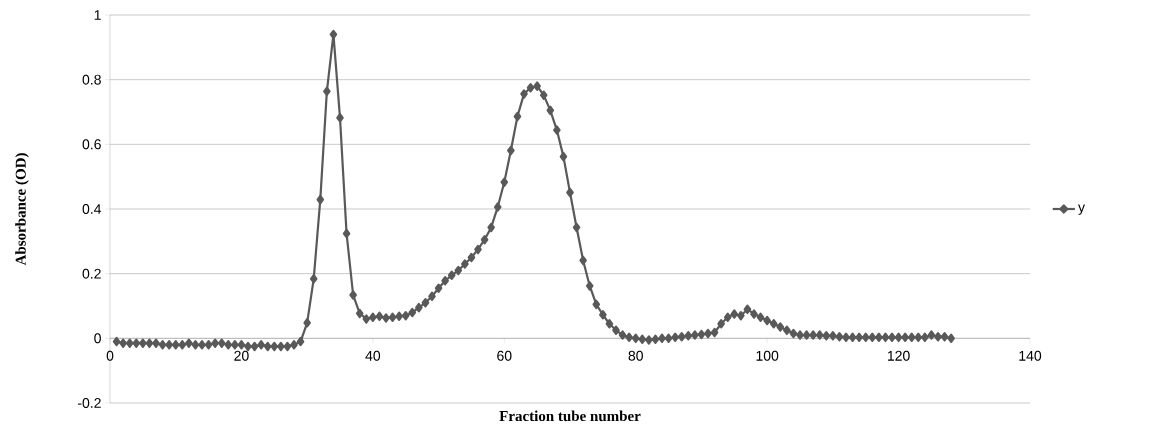 This screenshot has width=1159, height=432. I want to click on x-tick-label: 80, so click(635, 355).